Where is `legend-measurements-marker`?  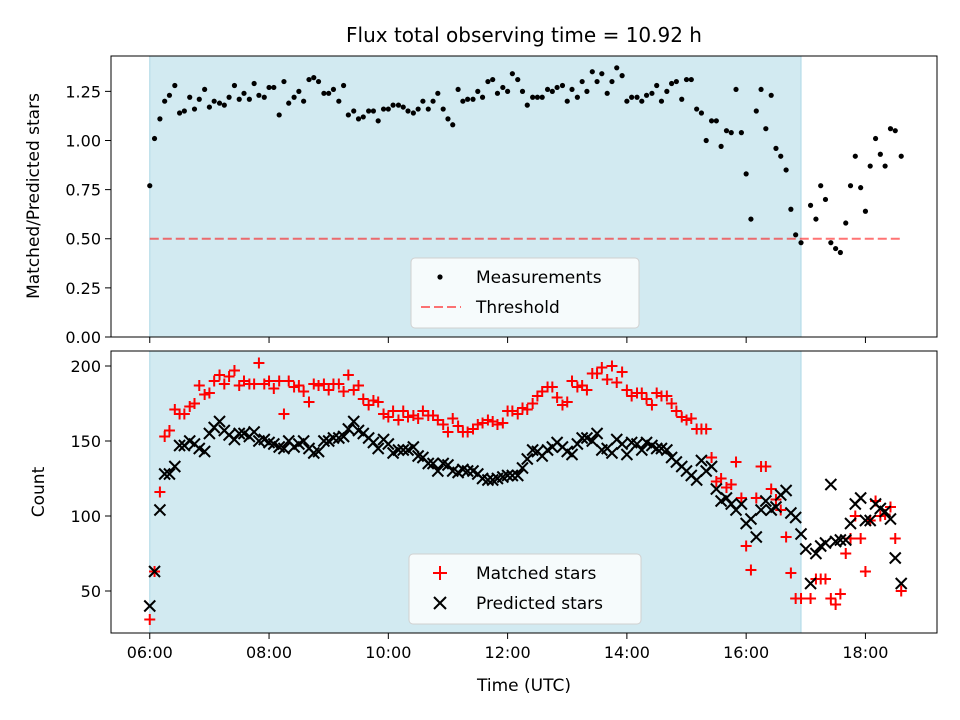
legend-measurements-marker is located at coordinates (440, 277).